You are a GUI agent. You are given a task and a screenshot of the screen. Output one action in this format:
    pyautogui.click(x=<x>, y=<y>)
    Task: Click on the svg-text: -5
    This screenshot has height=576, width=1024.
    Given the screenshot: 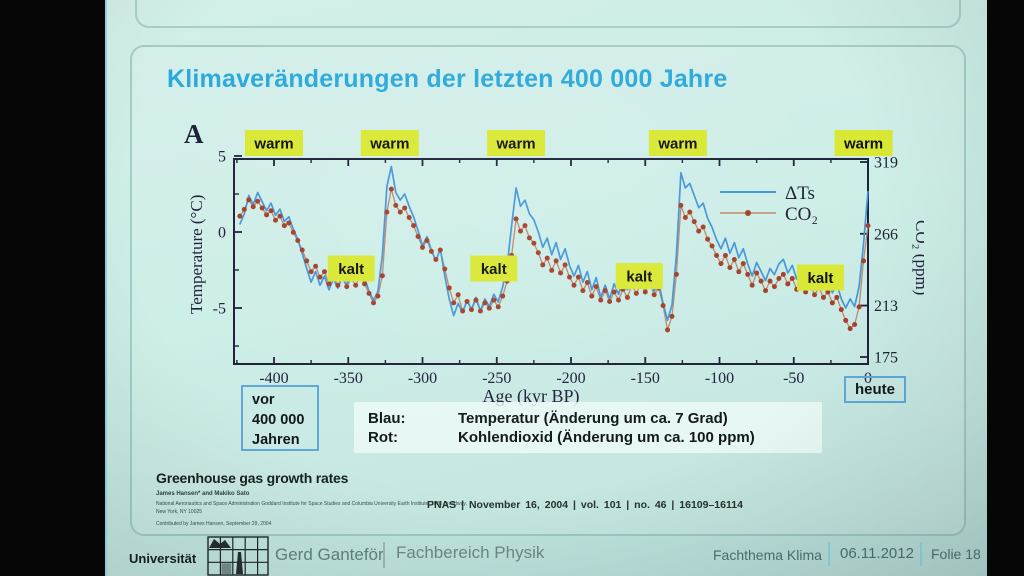 What is the action you would take?
    pyautogui.click(x=219, y=309)
    